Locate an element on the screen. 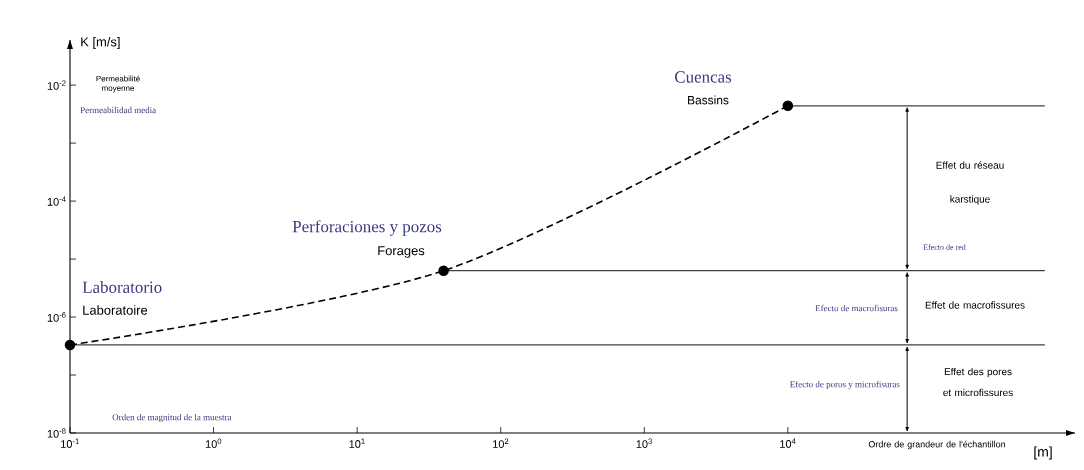 The width and height of the screenshot is (1084, 470). x-tick-label: 10$^{4}$ is located at coordinates (788, 443).